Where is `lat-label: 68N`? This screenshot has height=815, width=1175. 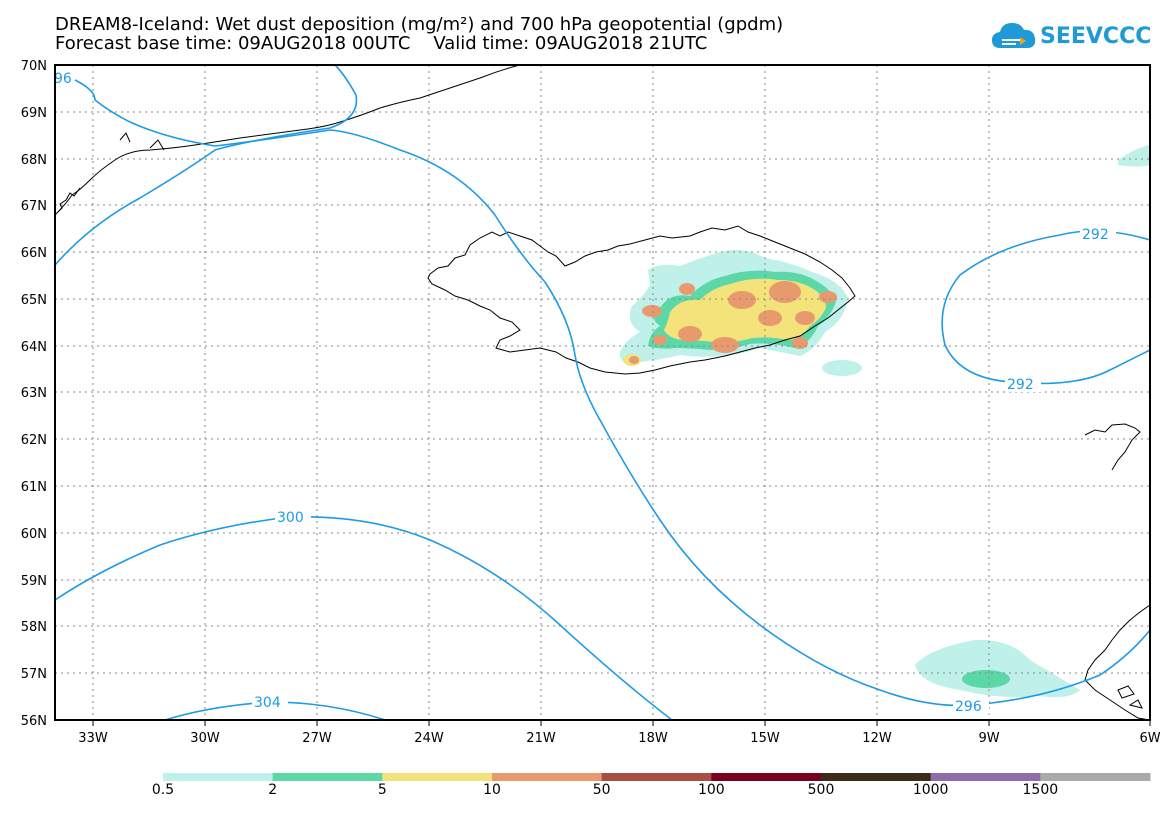
lat-label: 68N is located at coordinates (34, 160).